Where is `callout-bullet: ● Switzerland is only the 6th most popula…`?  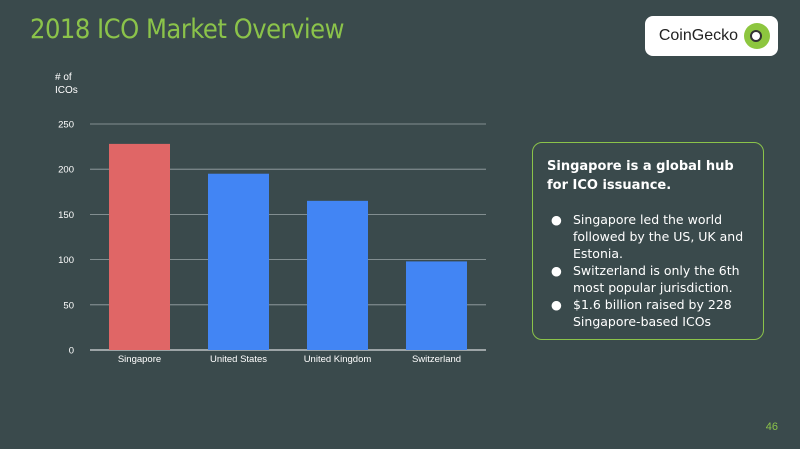 callout-bullet: ● Switzerland is only the 6th most popula… is located at coordinates (649, 279).